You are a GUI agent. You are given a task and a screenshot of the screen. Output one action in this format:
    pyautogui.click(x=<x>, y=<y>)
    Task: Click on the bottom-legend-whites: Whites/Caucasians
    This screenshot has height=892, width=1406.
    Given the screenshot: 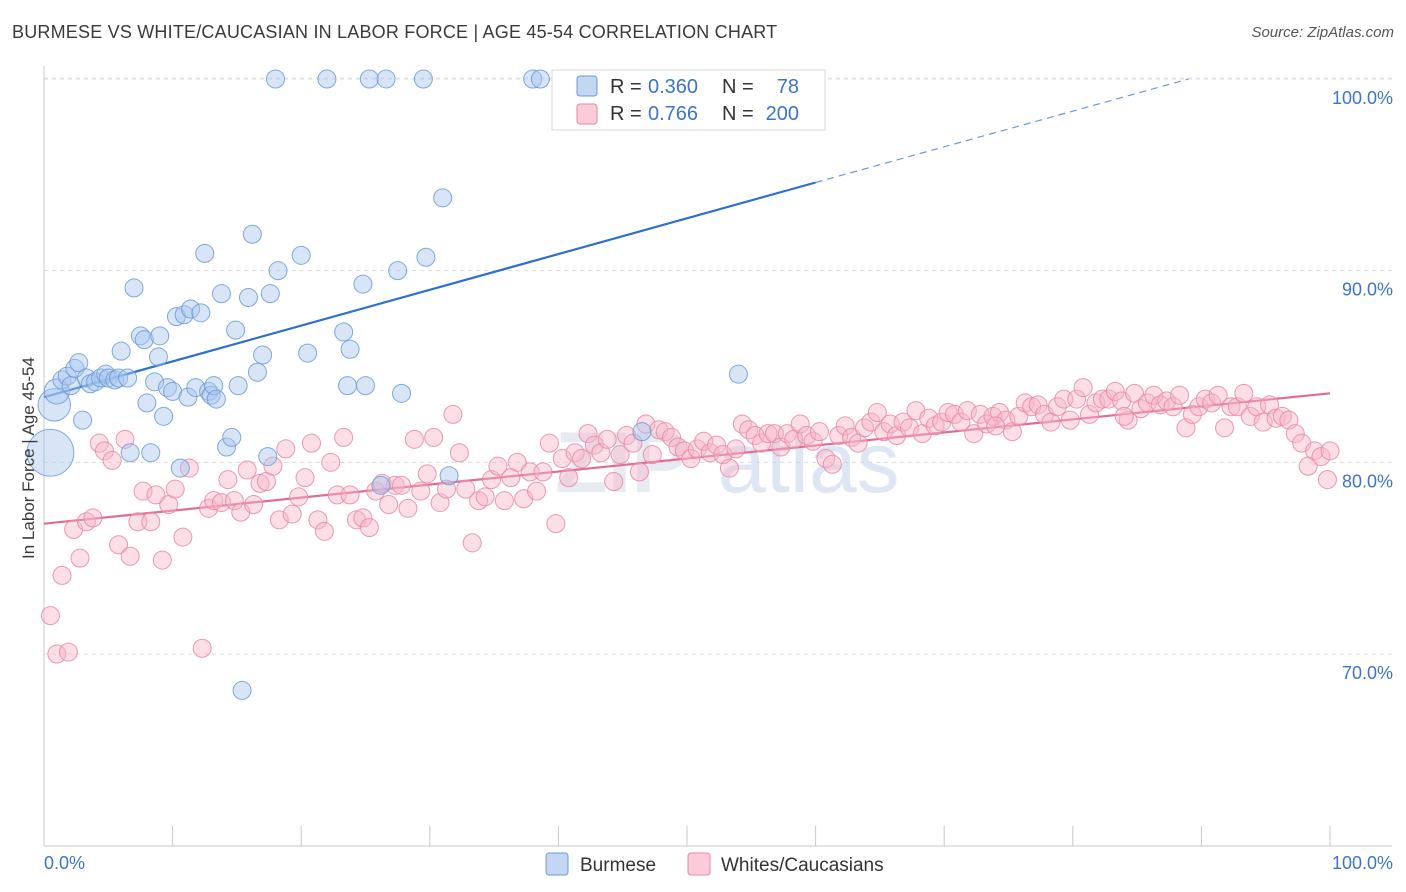 What is the action you would take?
    pyautogui.click(x=802, y=865)
    